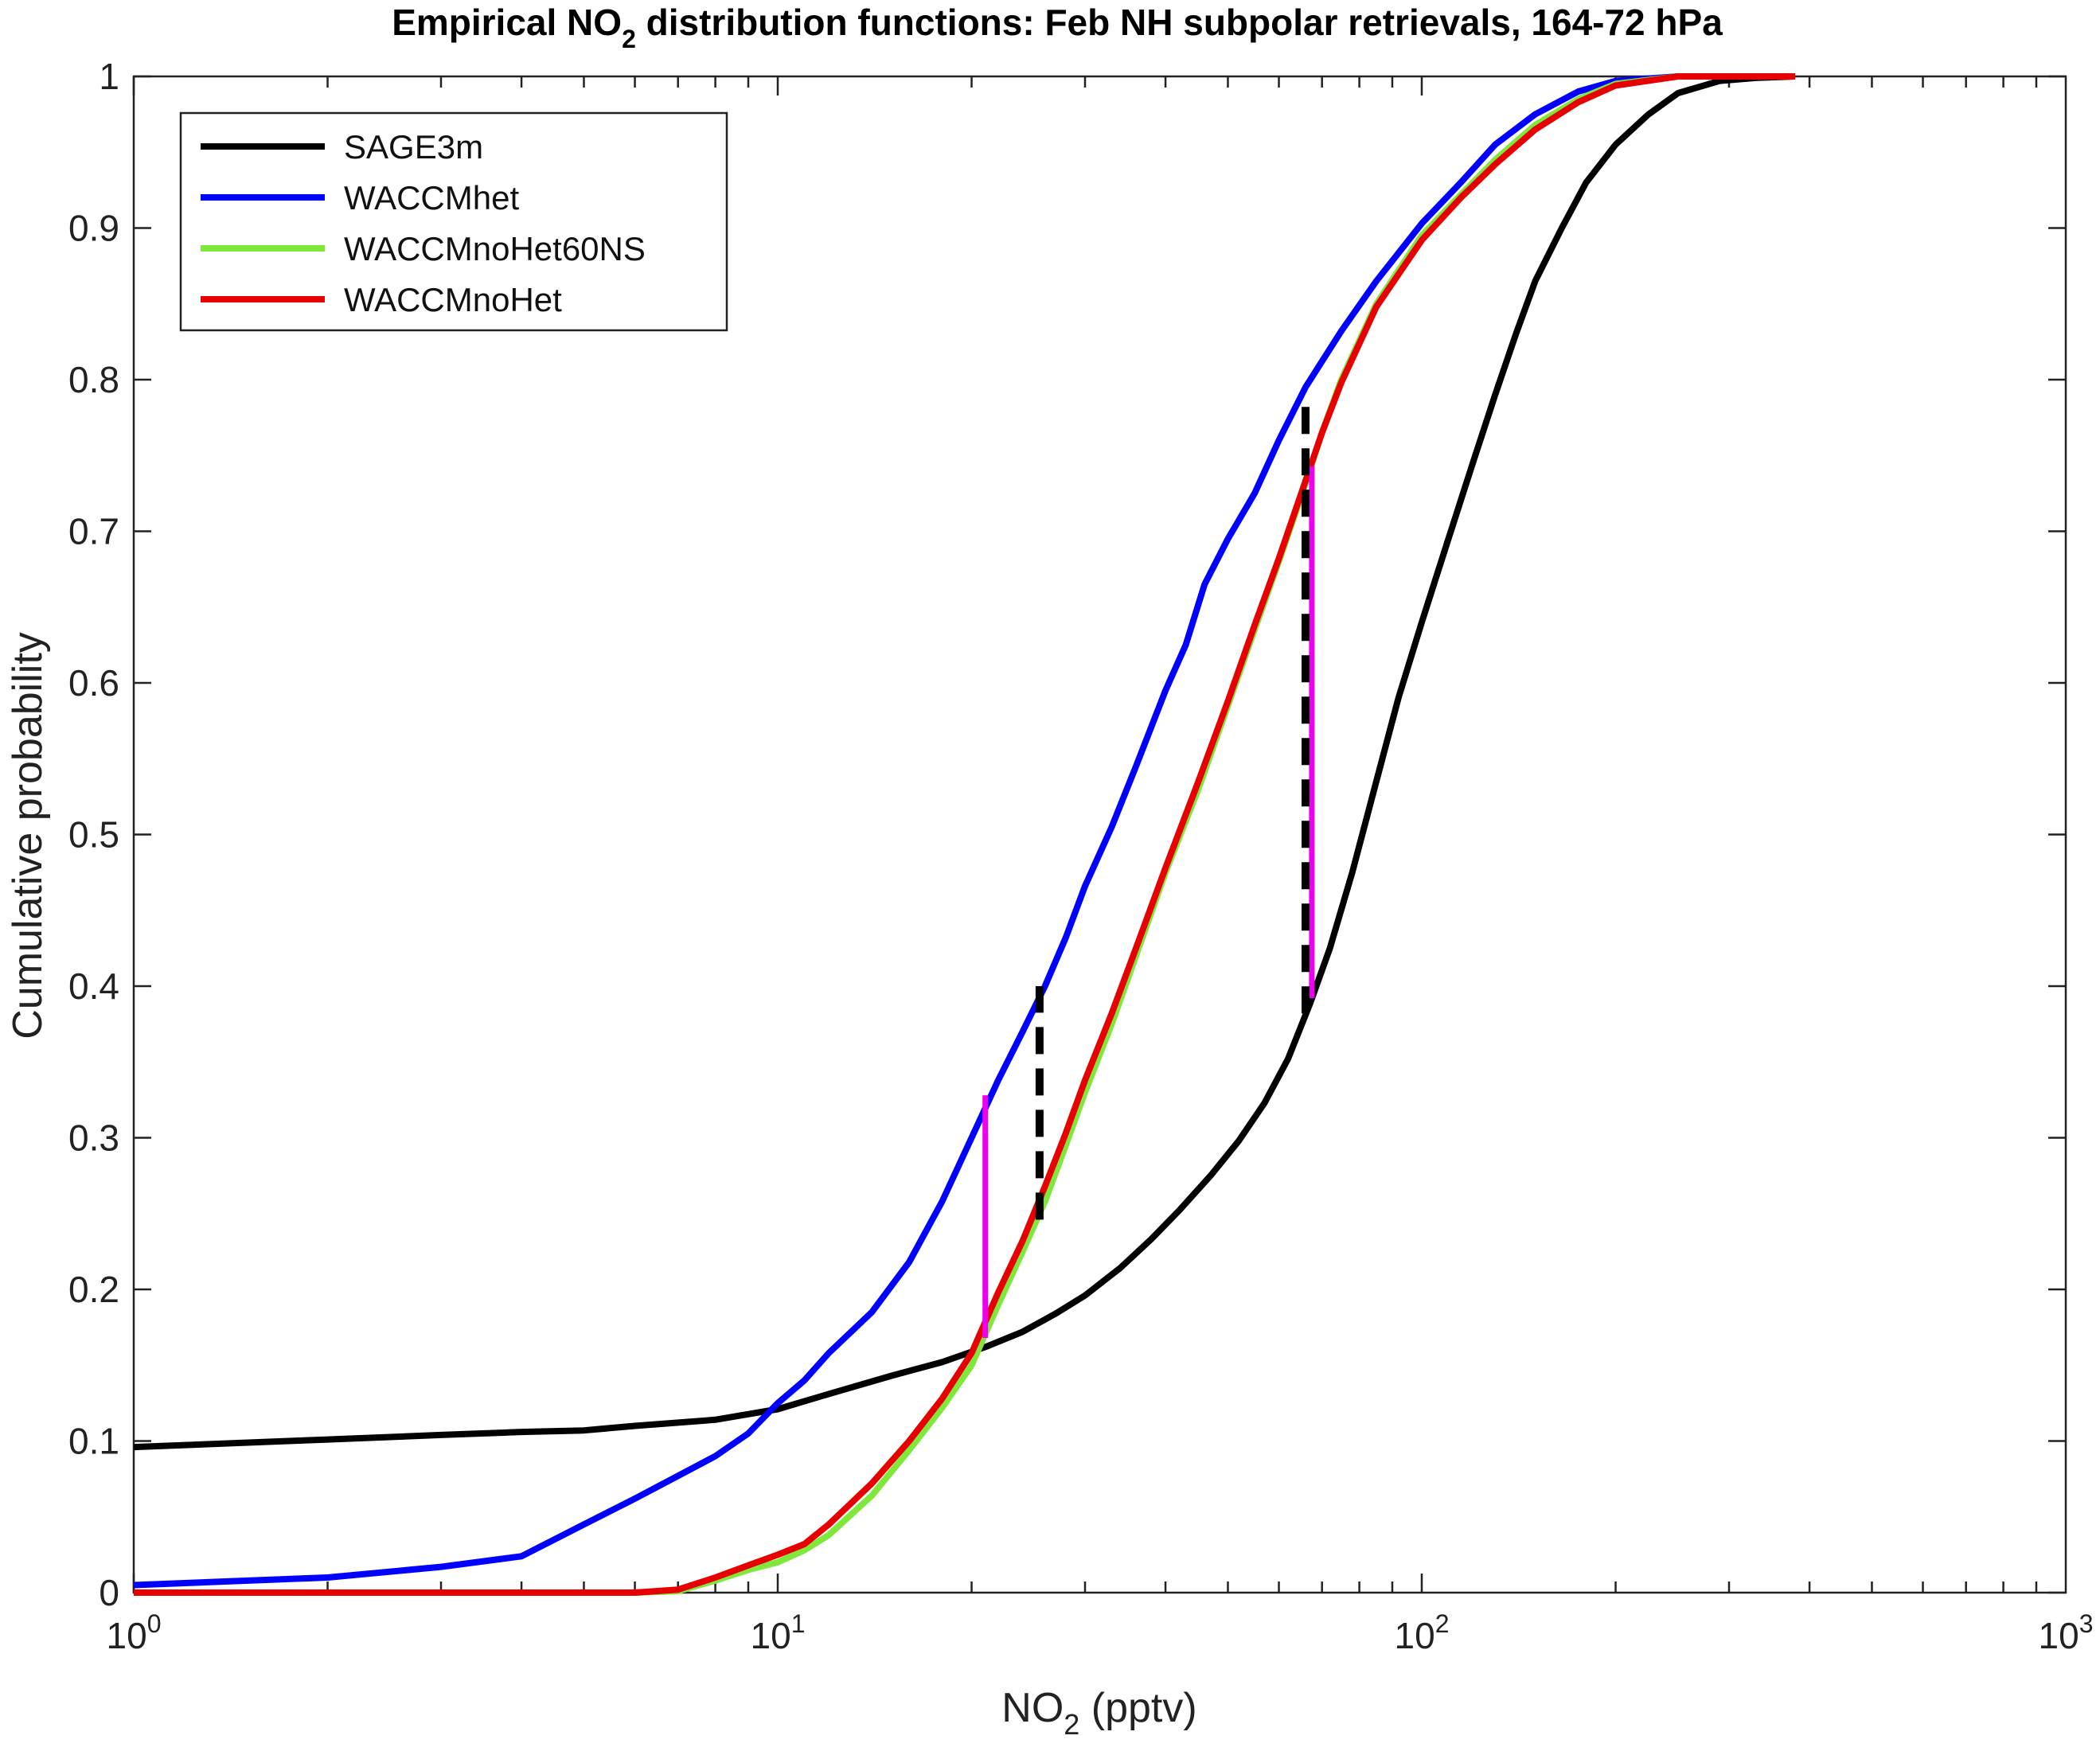 This screenshot has width=2100, height=1755. I want to click on x-tick-label: 10¹, so click(778, 1632).